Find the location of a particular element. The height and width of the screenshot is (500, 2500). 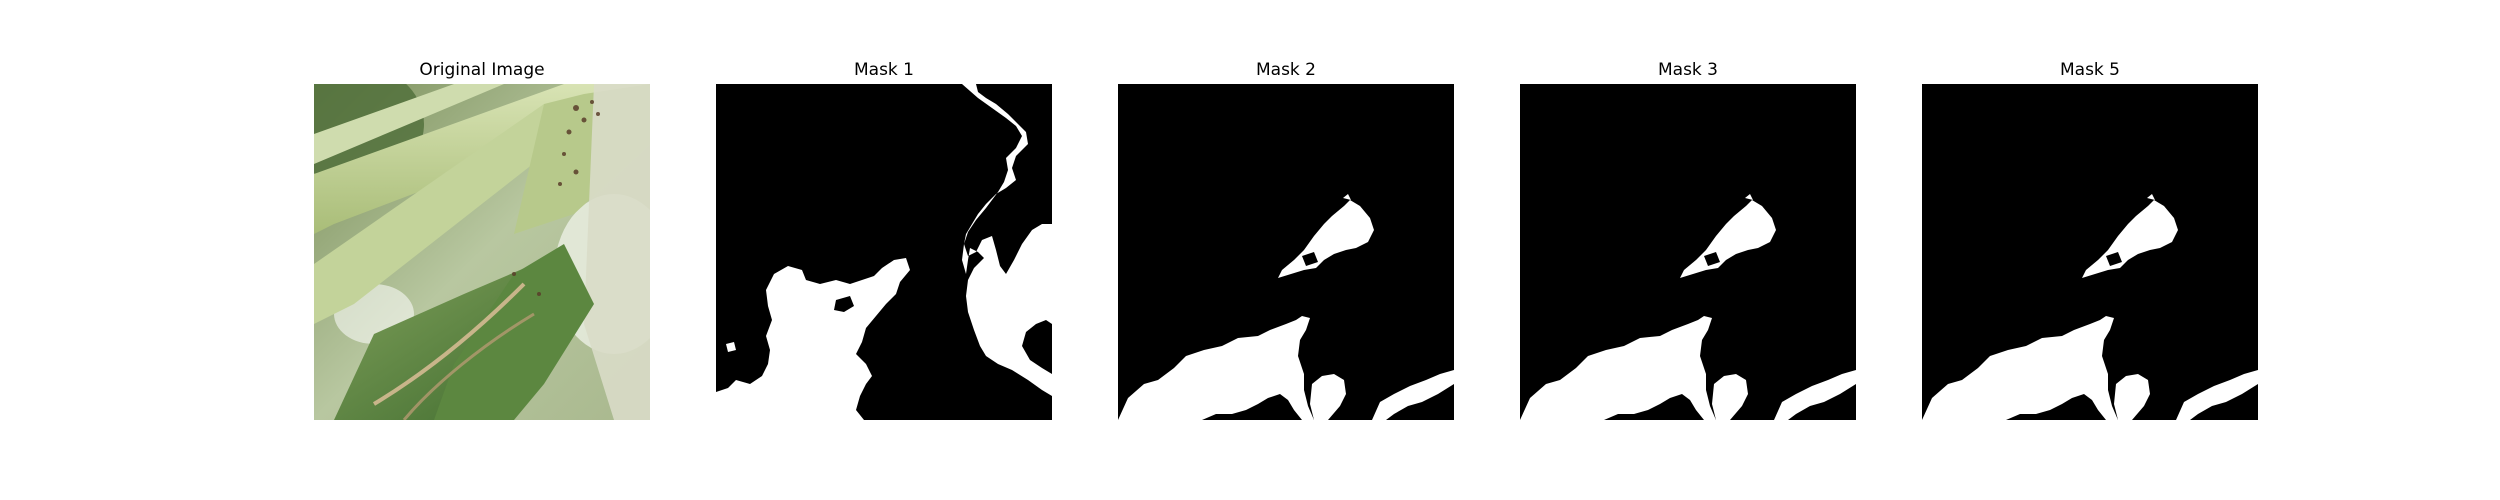

panel-title: Mask 1 is located at coordinates (883, 70).